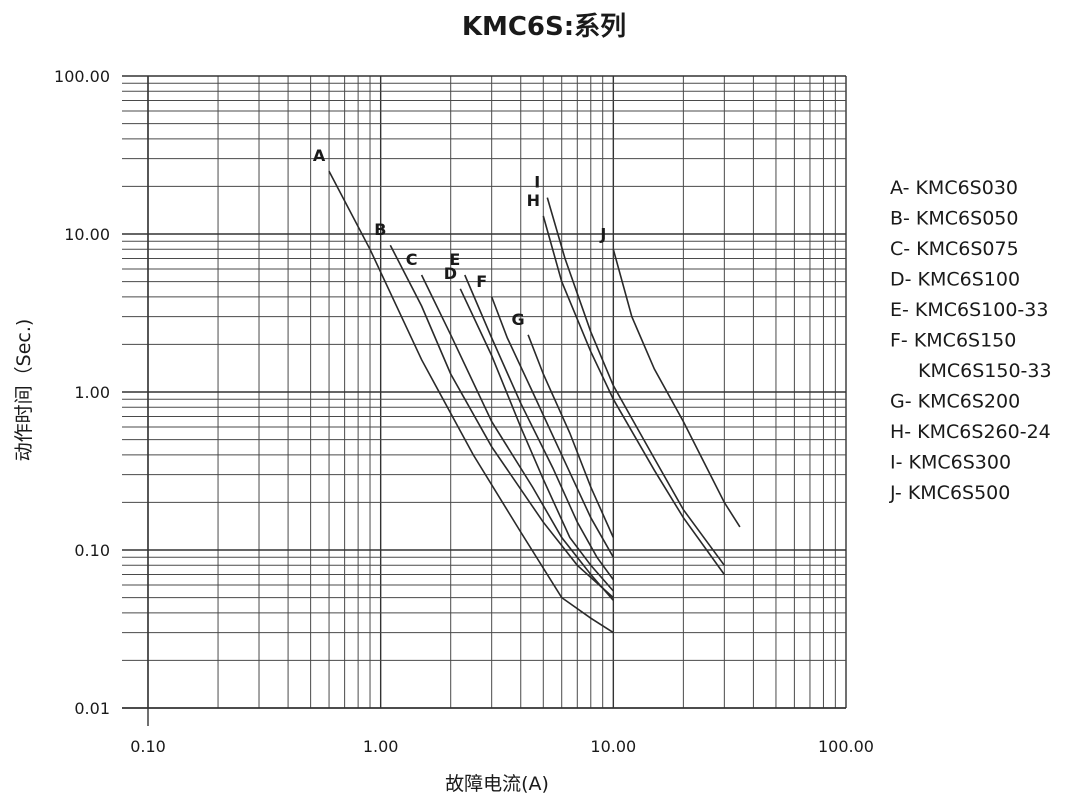 The height and width of the screenshot is (806, 1088). I want to click on x-tick-label: 1.00, so click(381, 746).